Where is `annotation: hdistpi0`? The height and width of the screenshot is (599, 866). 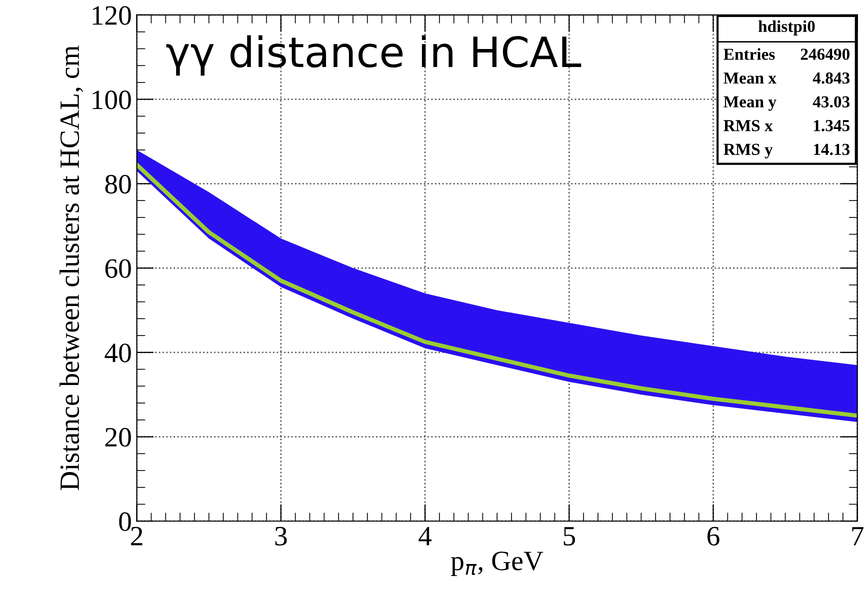
annotation: hdistpi0 is located at coordinates (786, 28).